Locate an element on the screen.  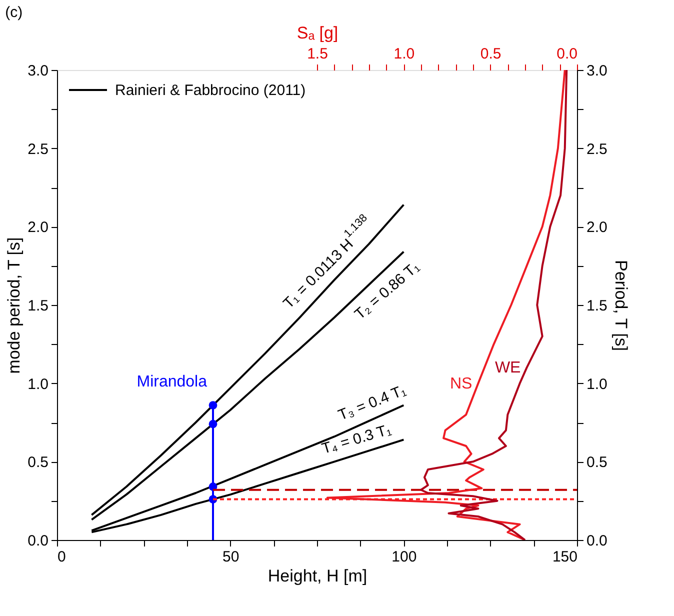
x2-tick-label: 0.0 is located at coordinates (567, 54).